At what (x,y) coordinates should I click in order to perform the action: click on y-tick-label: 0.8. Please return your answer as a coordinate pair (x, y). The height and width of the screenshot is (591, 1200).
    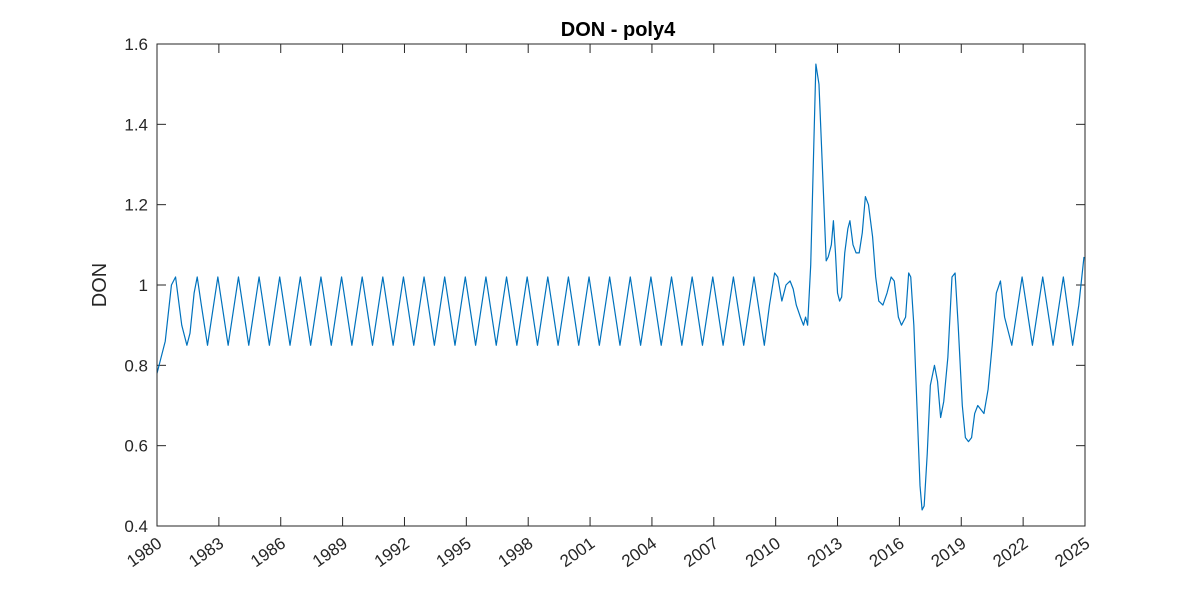
    Looking at the image, I should click on (136, 365).